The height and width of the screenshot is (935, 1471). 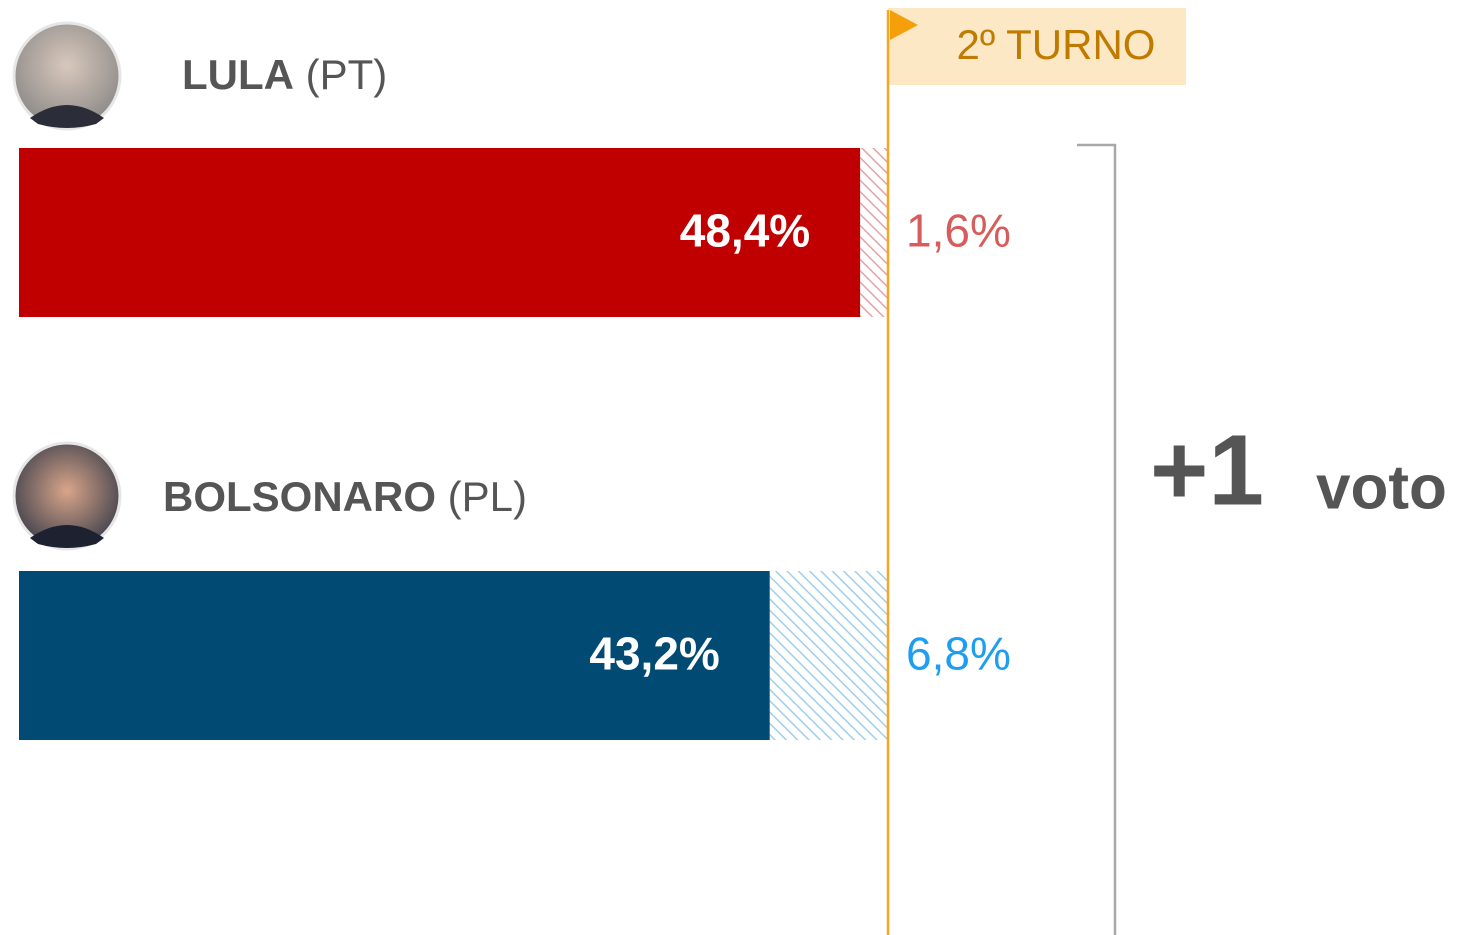 What do you see at coordinates (958, 654) in the screenshot?
I see `value-label: 6,8%` at bounding box center [958, 654].